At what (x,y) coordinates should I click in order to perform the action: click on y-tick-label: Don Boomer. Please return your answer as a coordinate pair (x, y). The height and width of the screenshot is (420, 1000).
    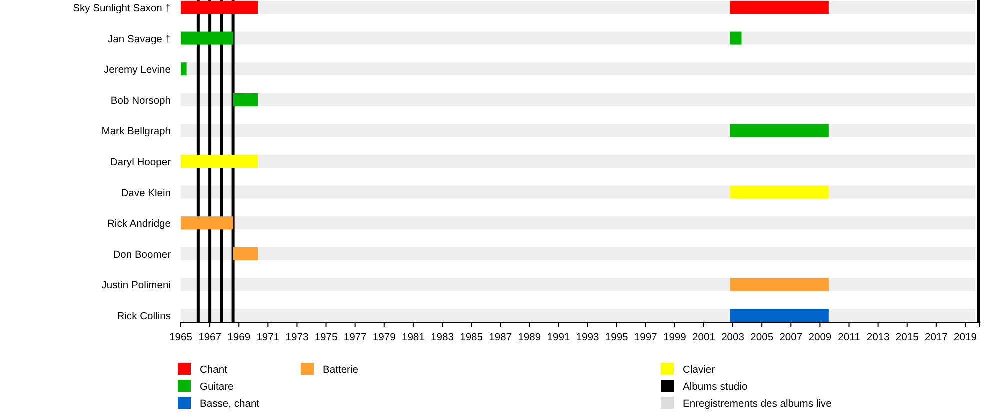
    Looking at the image, I should click on (142, 255).